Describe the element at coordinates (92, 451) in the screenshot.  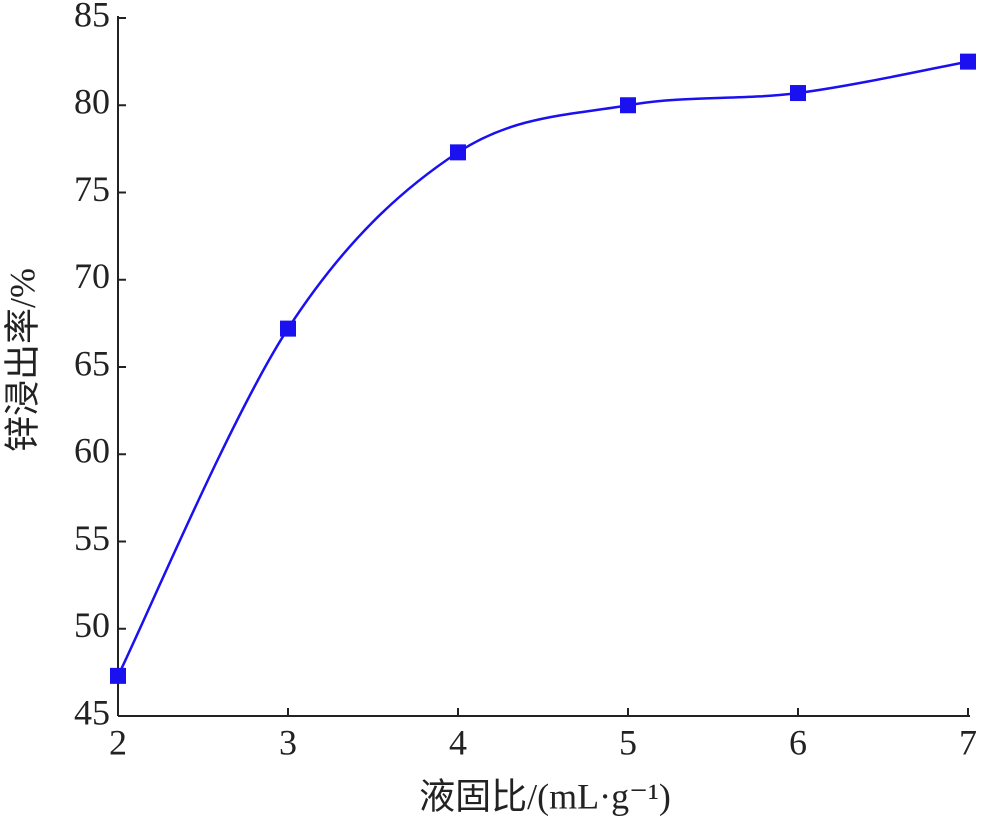
I see `y-tick-label: 60` at that location.